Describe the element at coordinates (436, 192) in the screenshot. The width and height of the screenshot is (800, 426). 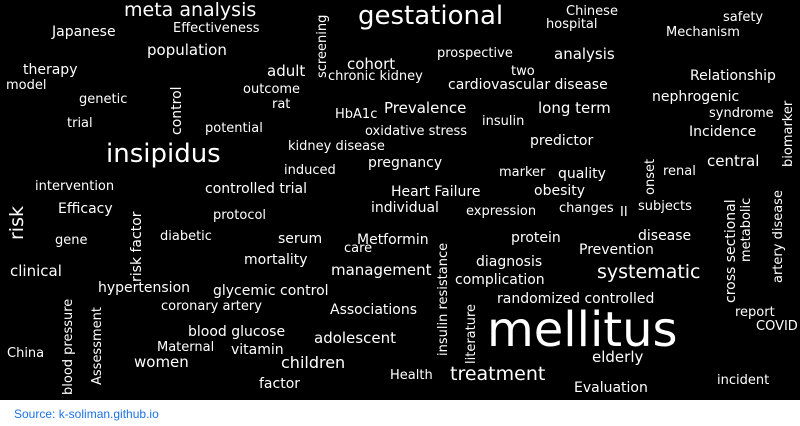
I see `word-heart-failure: Heart Failure` at that location.